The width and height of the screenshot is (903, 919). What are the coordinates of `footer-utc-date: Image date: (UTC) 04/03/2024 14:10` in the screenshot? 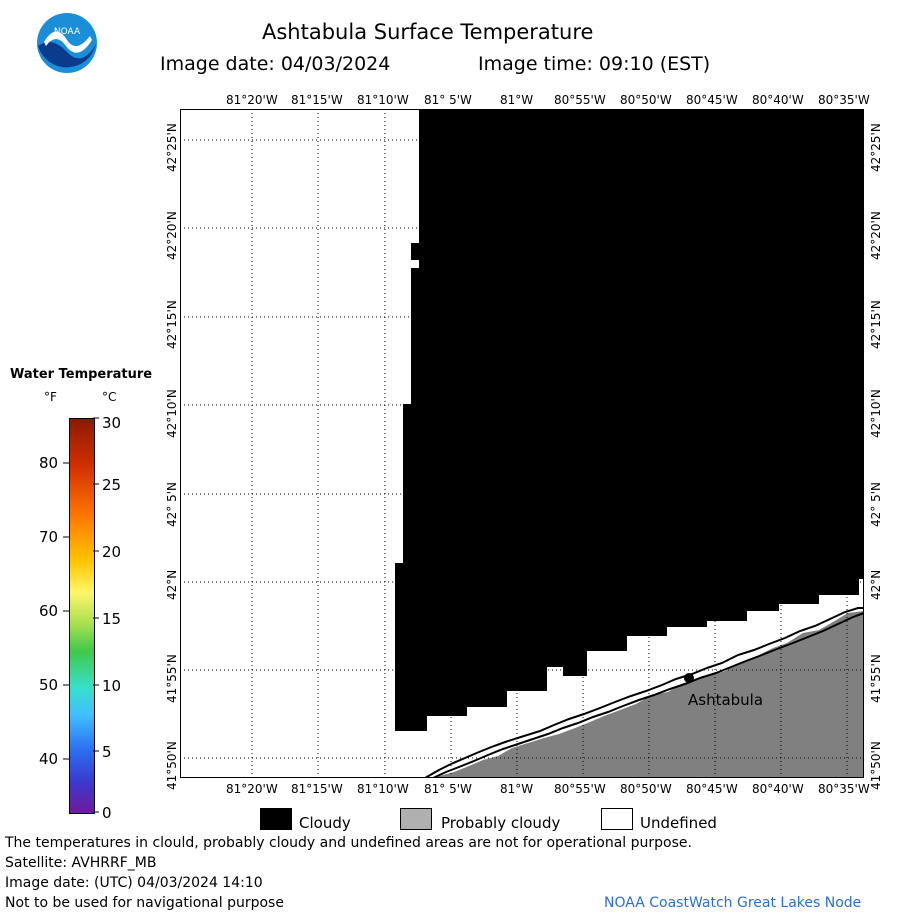 It's located at (134, 883).